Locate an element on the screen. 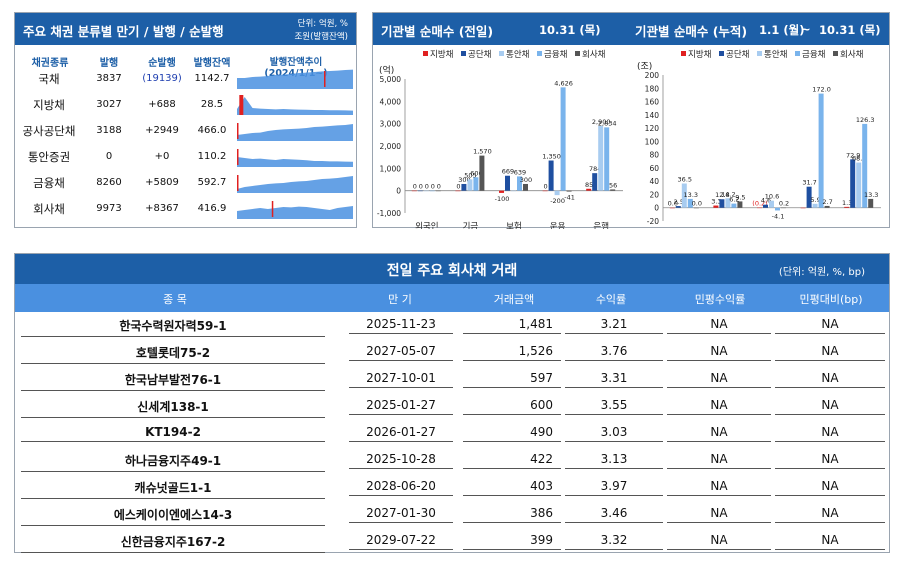 The height and width of the screenshot is (570, 906). maturity-value: 2029-07-22 is located at coordinates (401, 541).